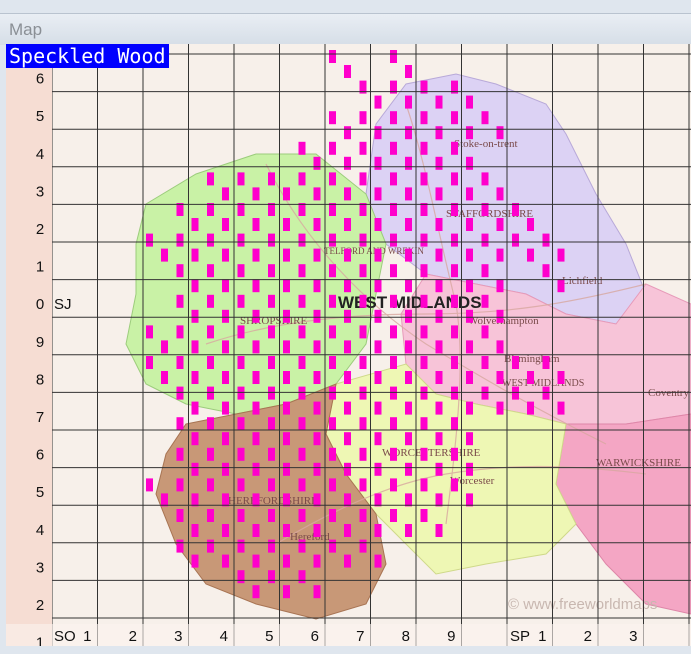 Image resolution: width=691 pixels, height=654 pixels. I want to click on grid-square-label-so: SO, so click(65, 636).